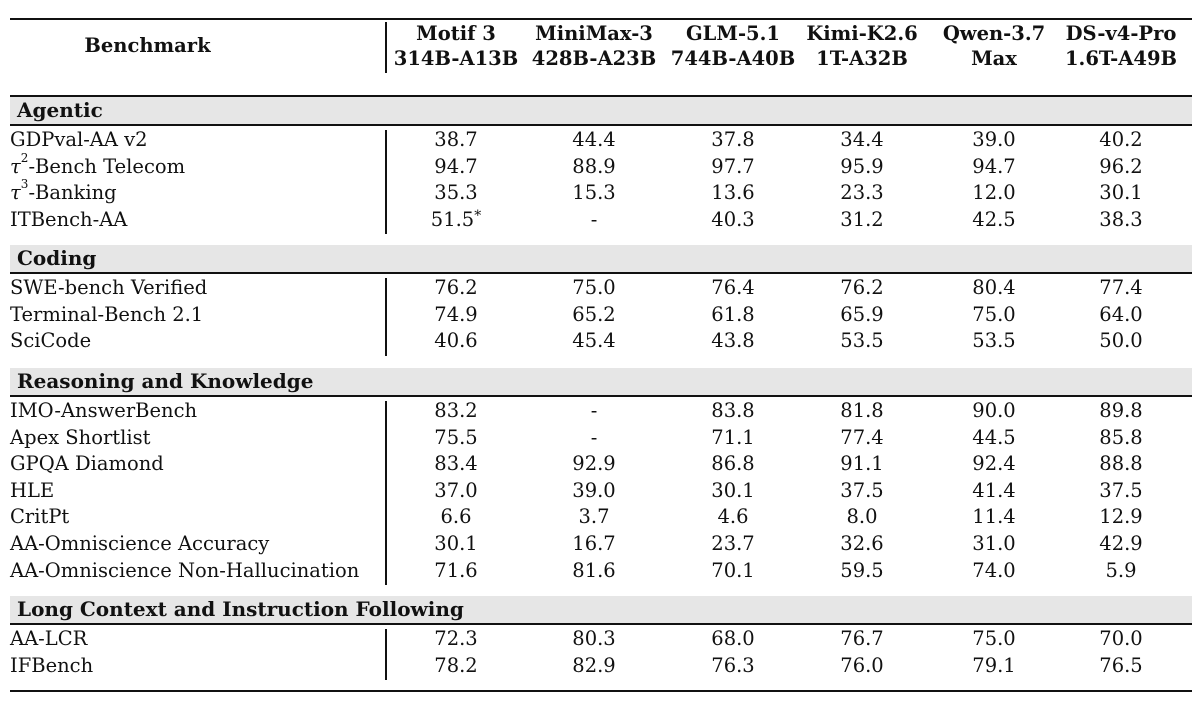 The height and width of the screenshot is (706, 1200). What do you see at coordinates (733, 166) in the screenshot?
I see `score-cell: 97.7` at bounding box center [733, 166].